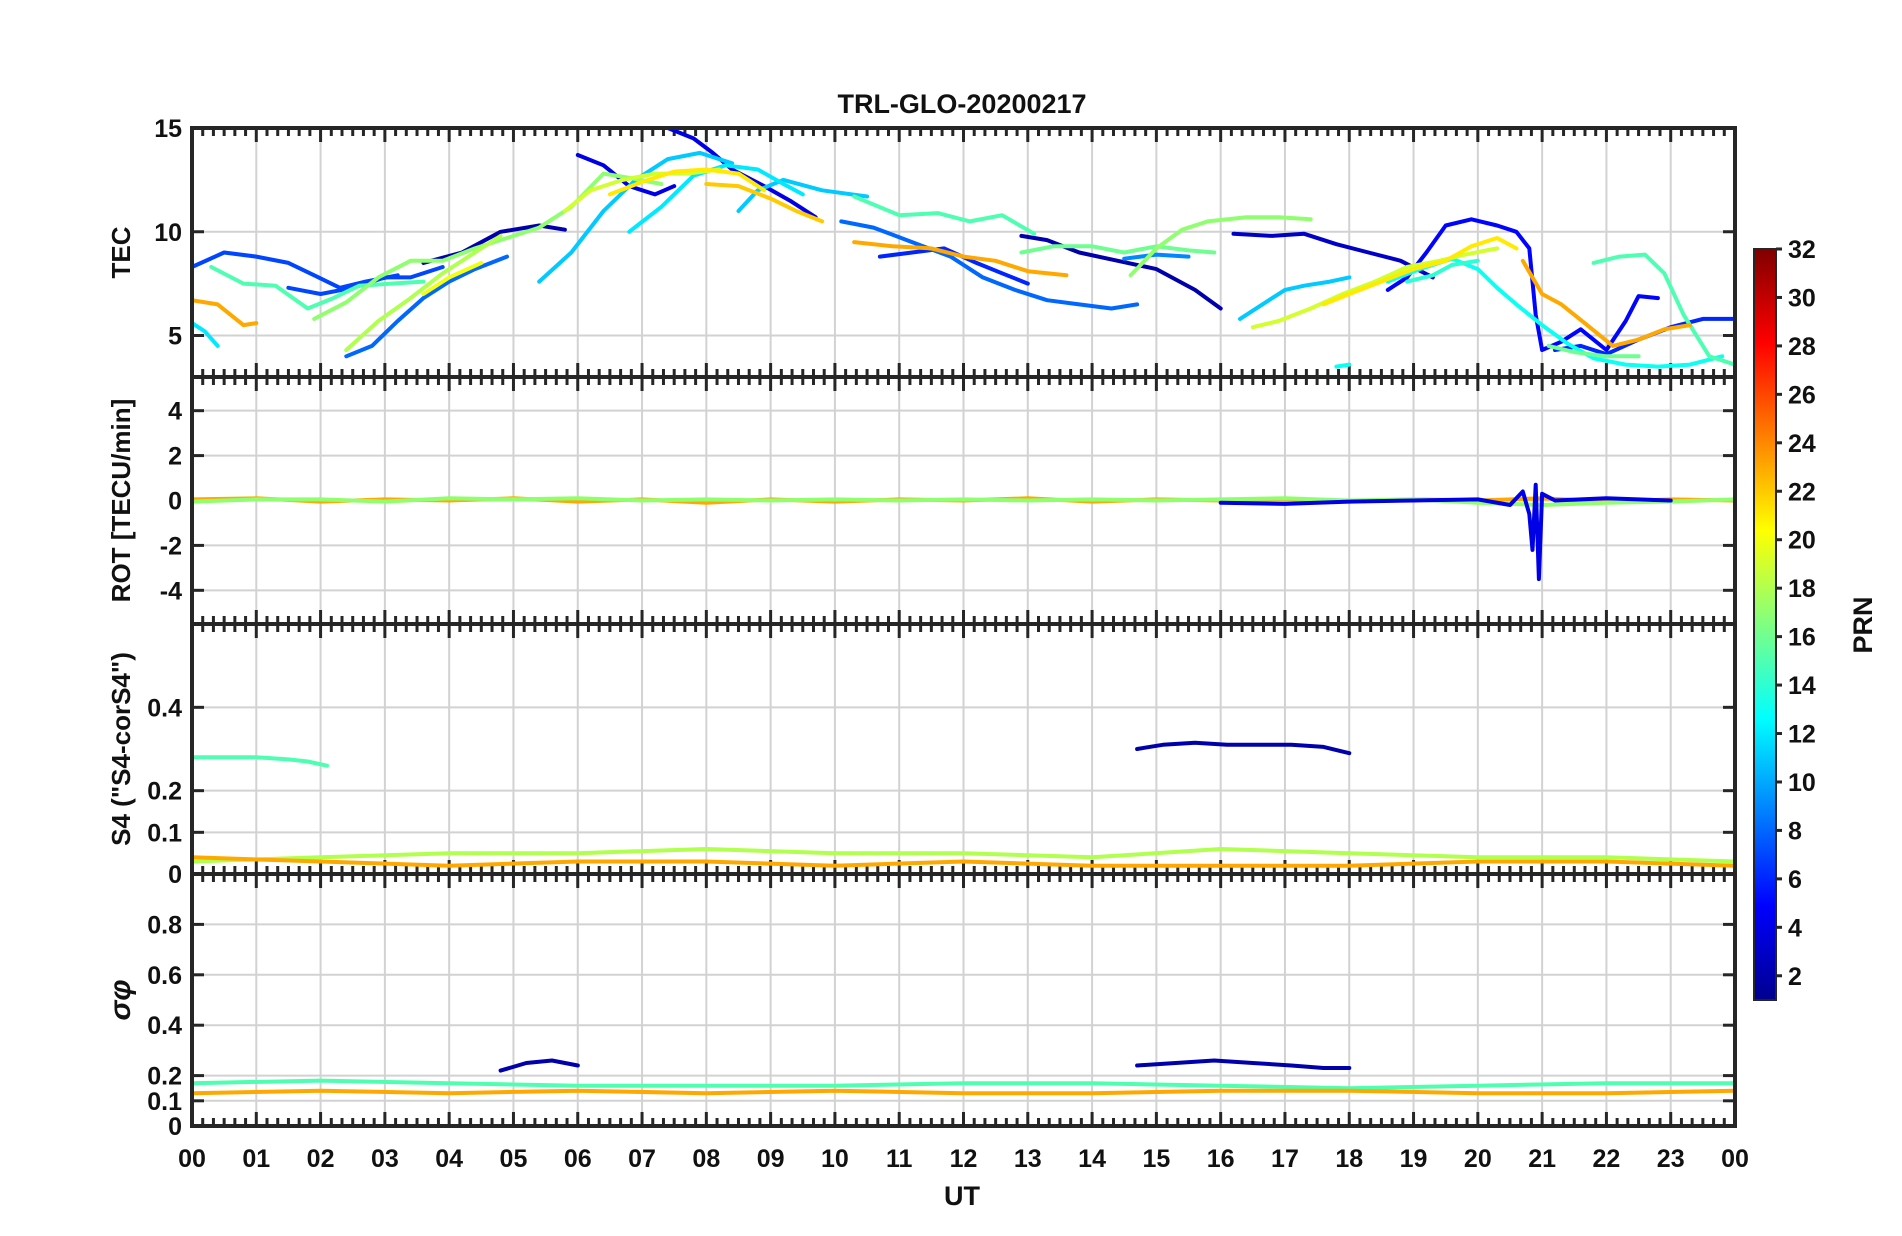 The width and height of the screenshot is (1902, 1236). What do you see at coordinates (1343, 365) in the screenshot?
I see `prn-13-series` at bounding box center [1343, 365].